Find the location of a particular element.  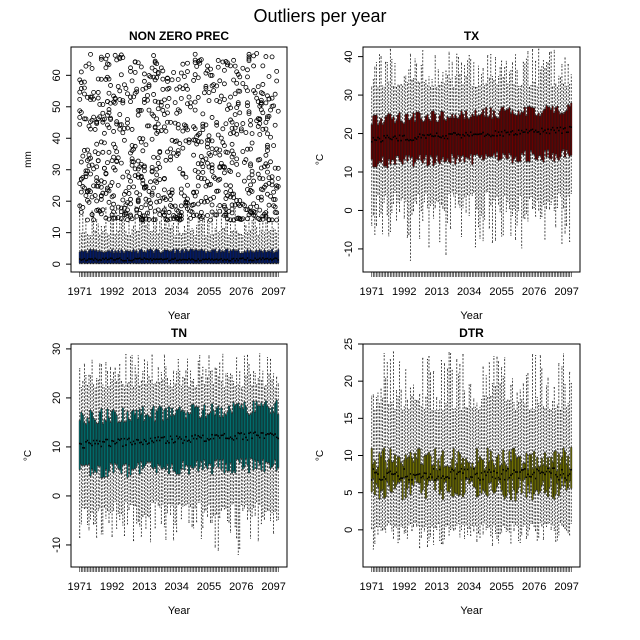

whisker-caps is located at coordinates (471, 450).